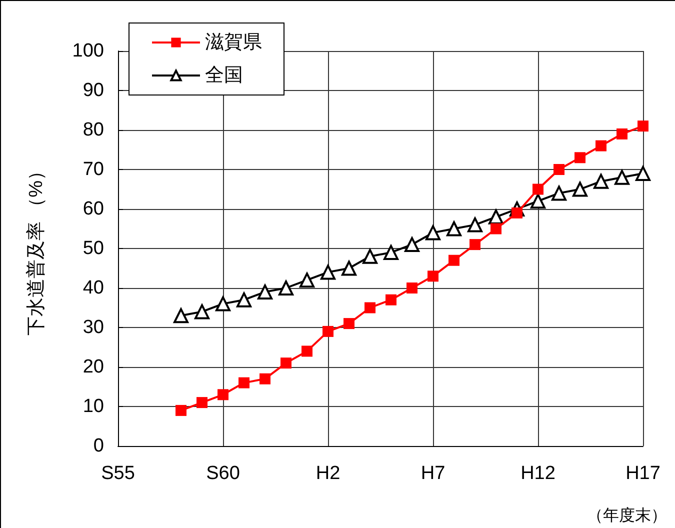 The image size is (675, 528). Describe the element at coordinates (93, 248) in the screenshot. I see `y-tick-label: 50` at that location.